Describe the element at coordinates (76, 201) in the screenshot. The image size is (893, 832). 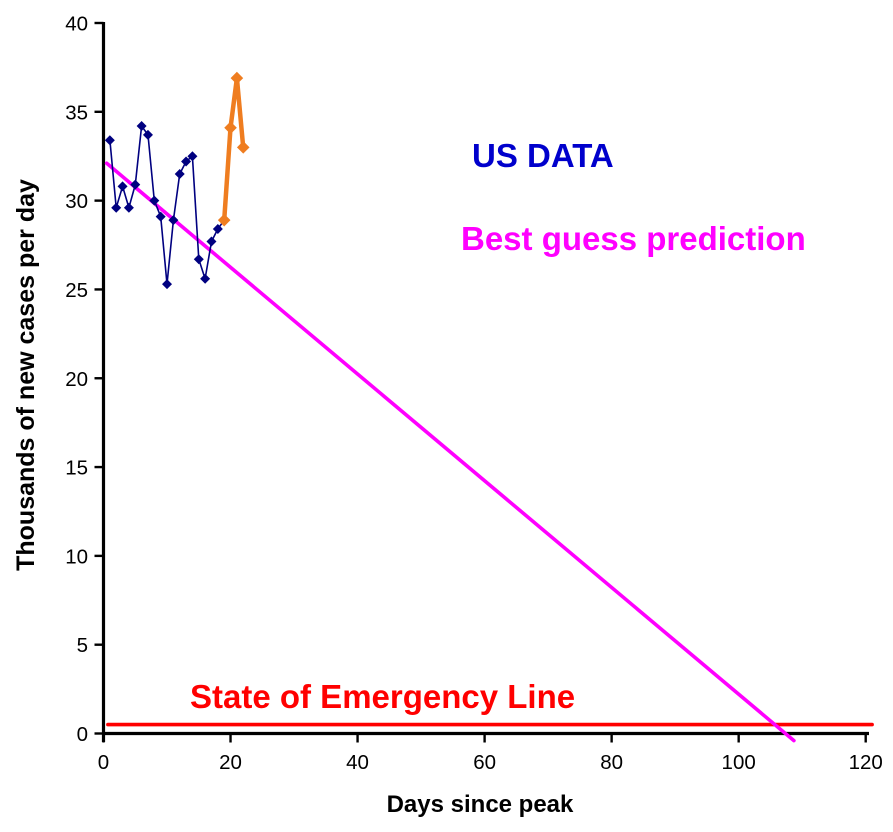
I see `y-tick-label: 30` at that location.